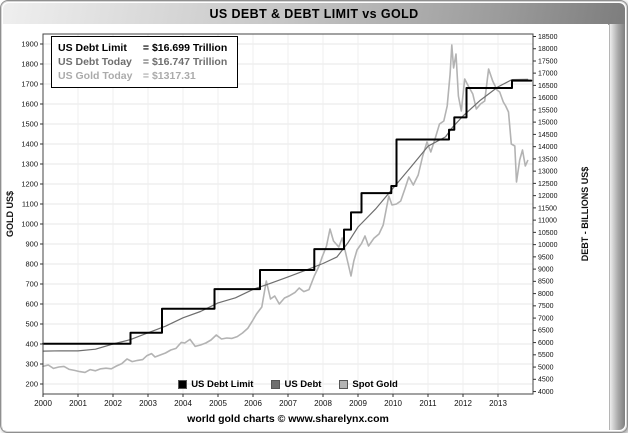  Describe the element at coordinates (344, 384) in the screenshot. I see `gold-swatch-icon` at that location.